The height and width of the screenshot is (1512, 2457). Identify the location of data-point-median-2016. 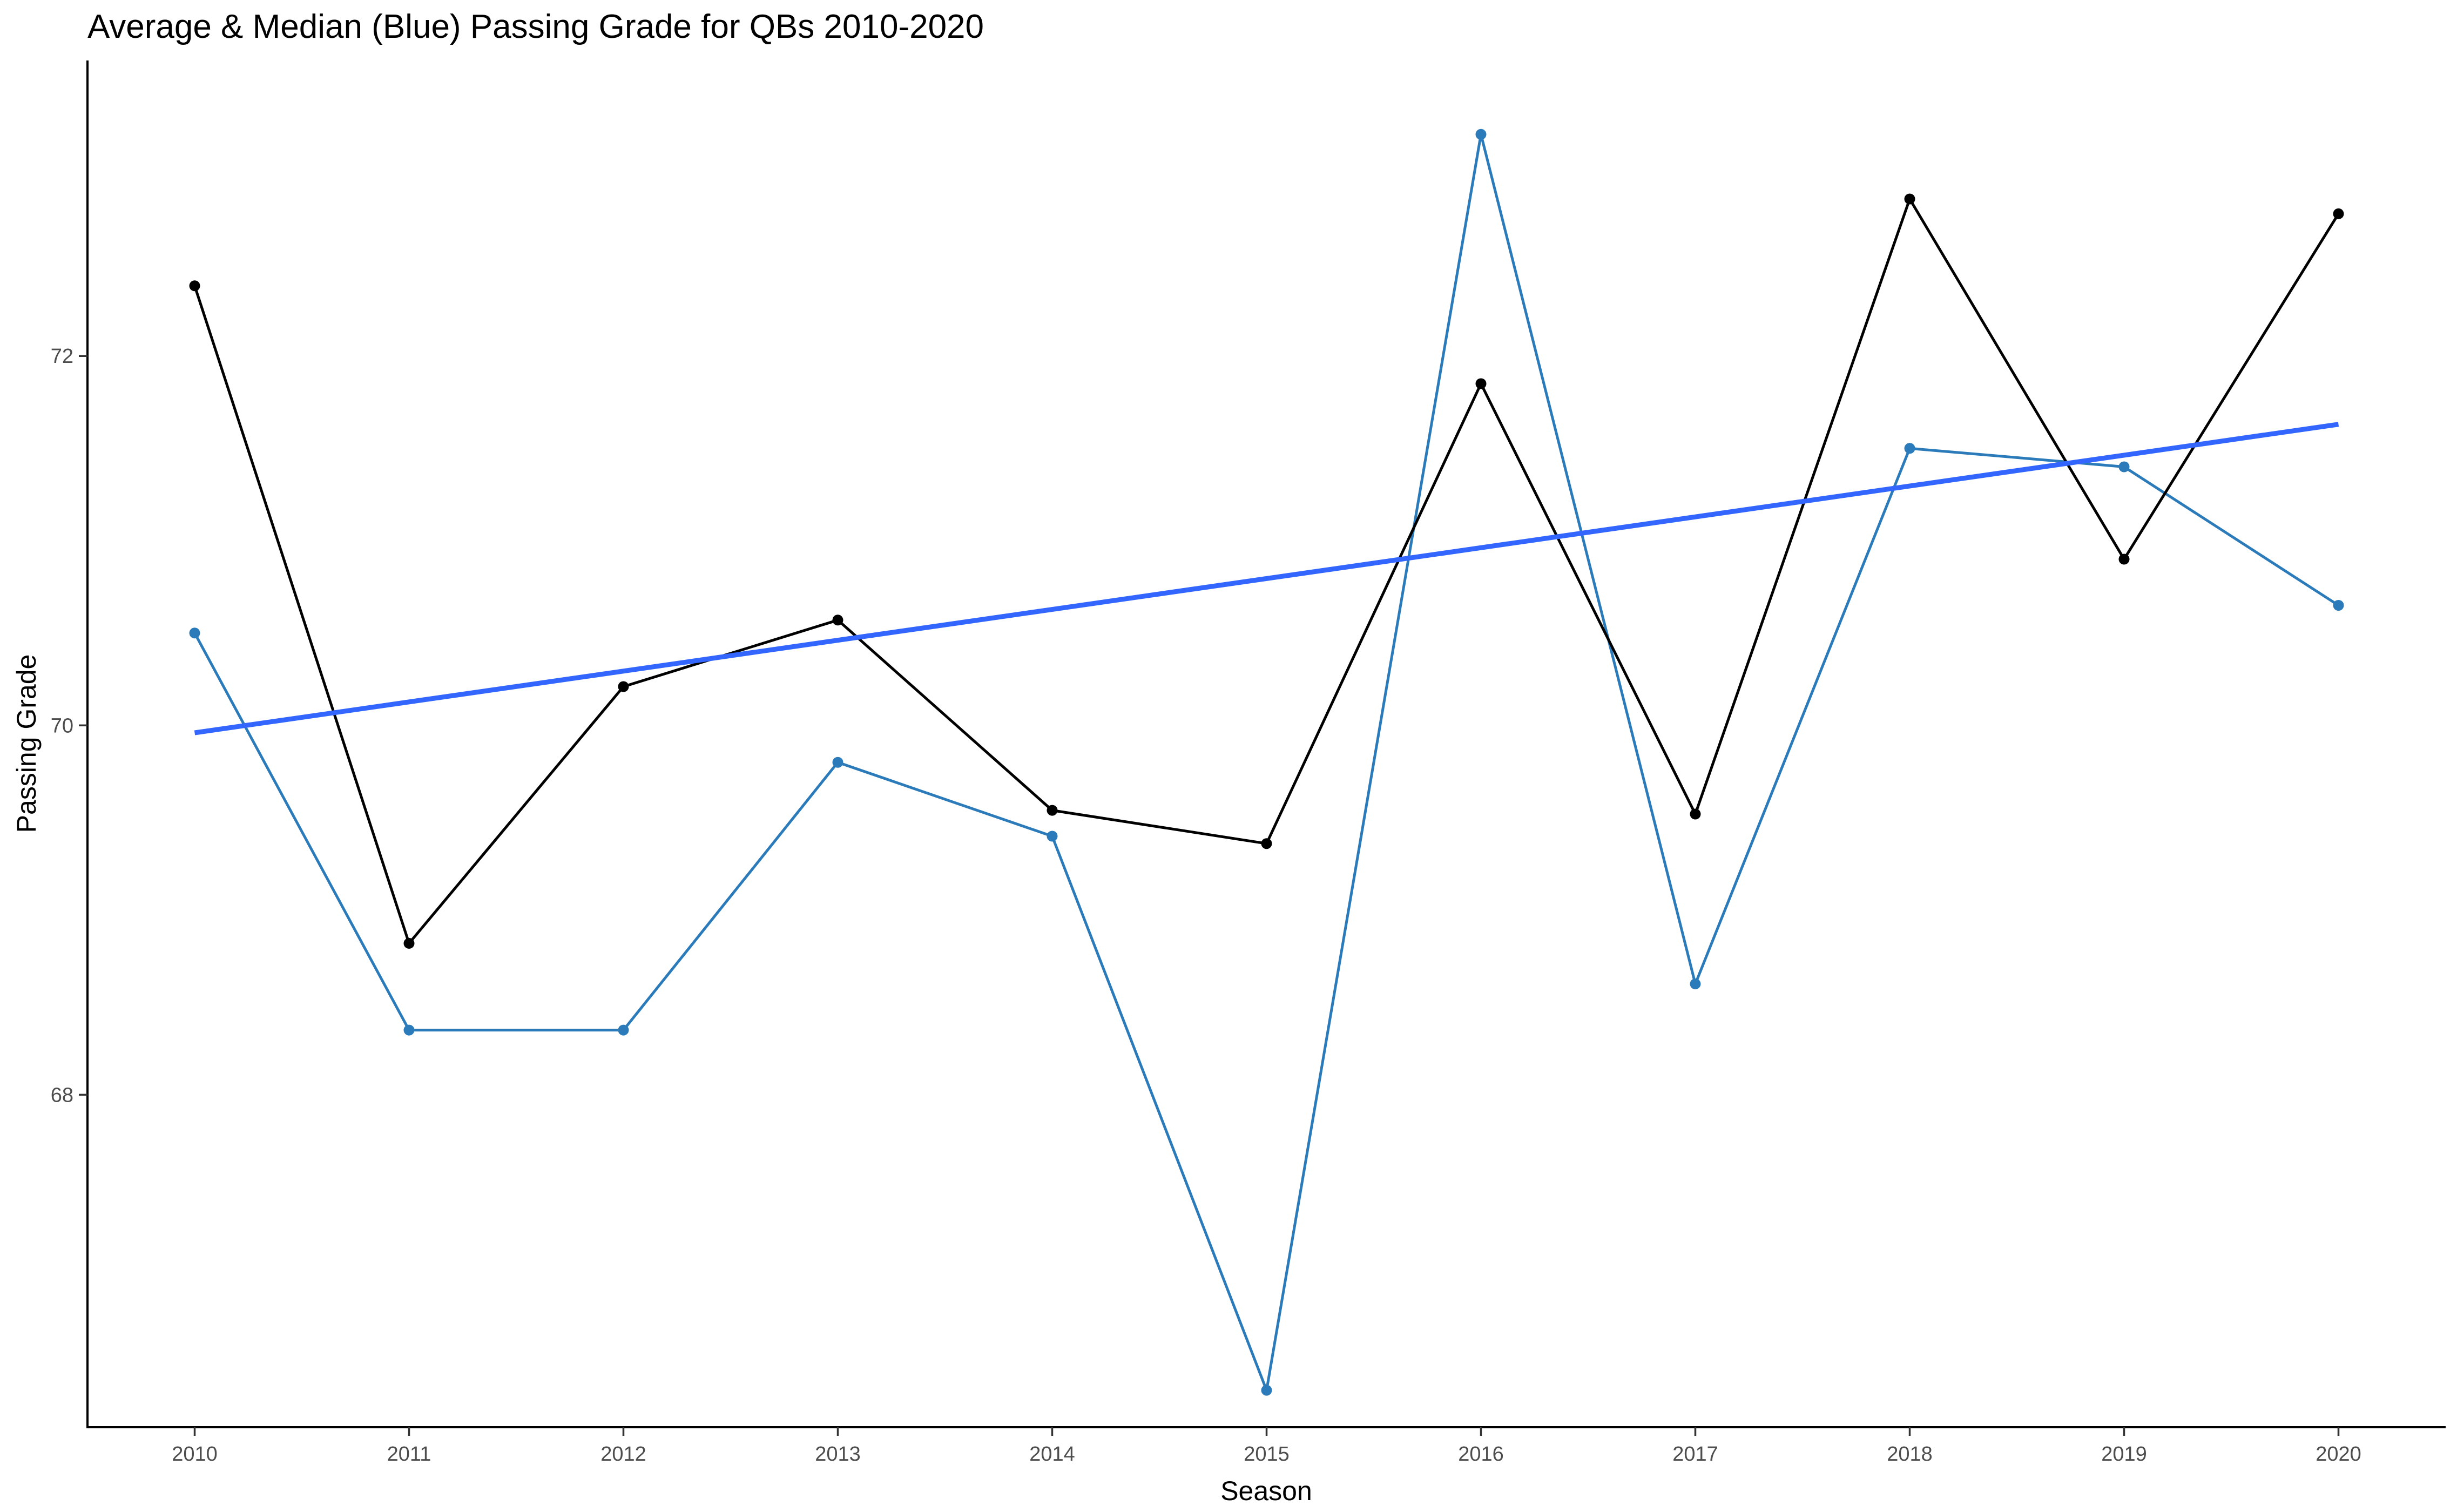
(1481, 134).